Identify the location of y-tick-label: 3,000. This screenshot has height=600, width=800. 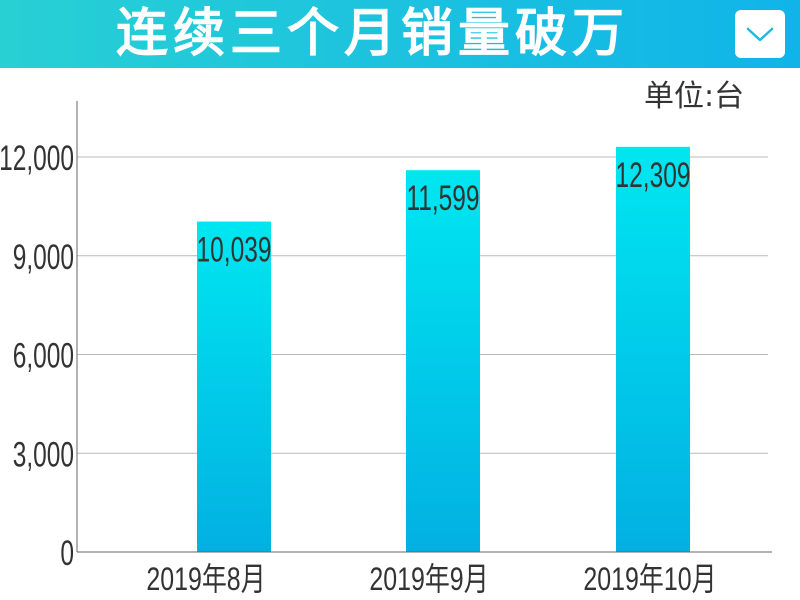
(43, 455).